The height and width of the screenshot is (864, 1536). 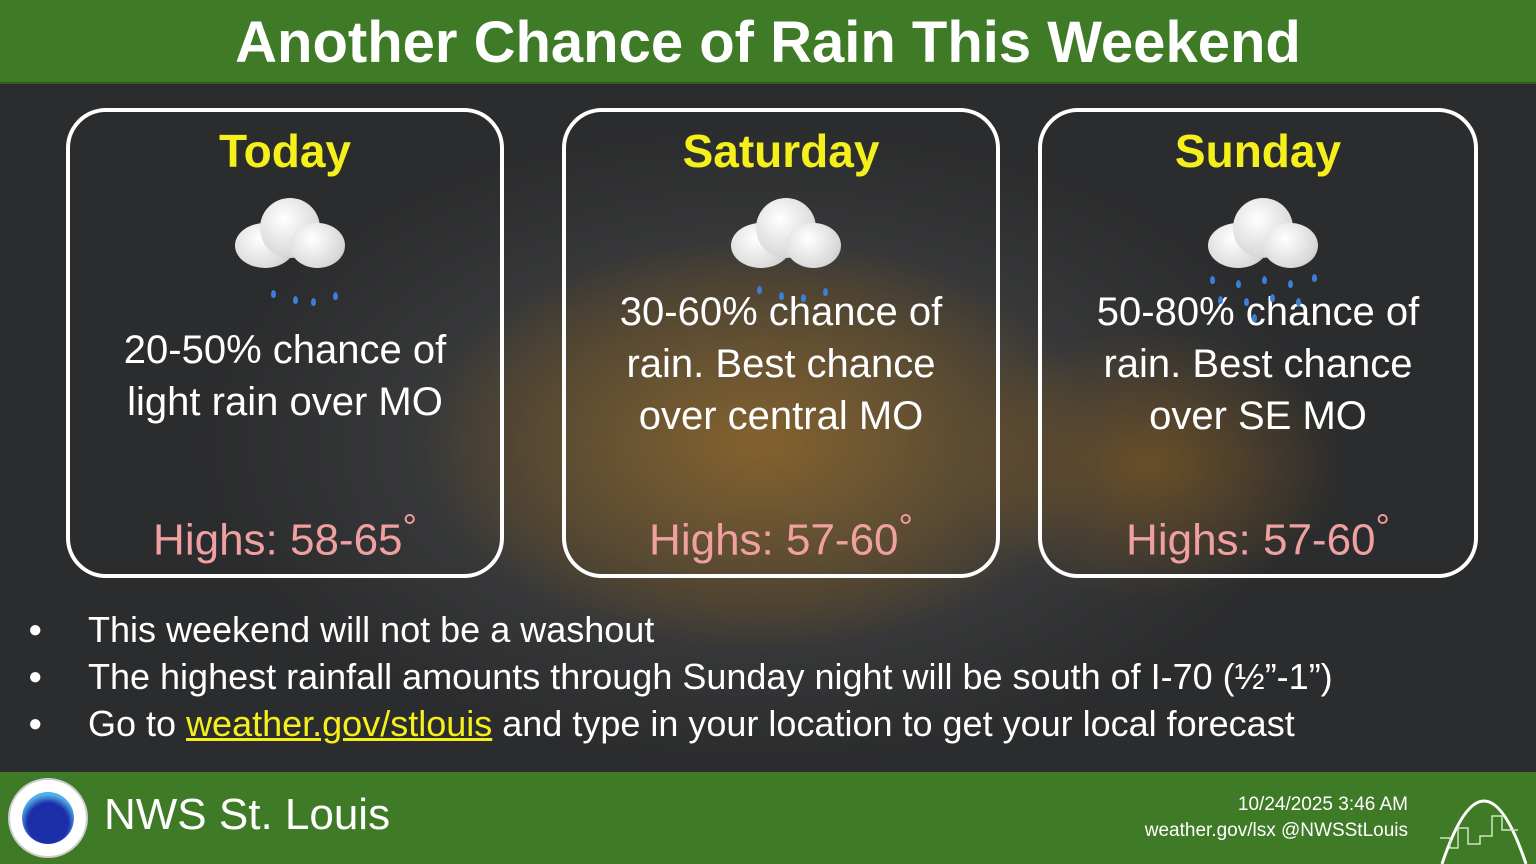 I want to click on office-name: NWS St. Louis, so click(x=247, y=814).